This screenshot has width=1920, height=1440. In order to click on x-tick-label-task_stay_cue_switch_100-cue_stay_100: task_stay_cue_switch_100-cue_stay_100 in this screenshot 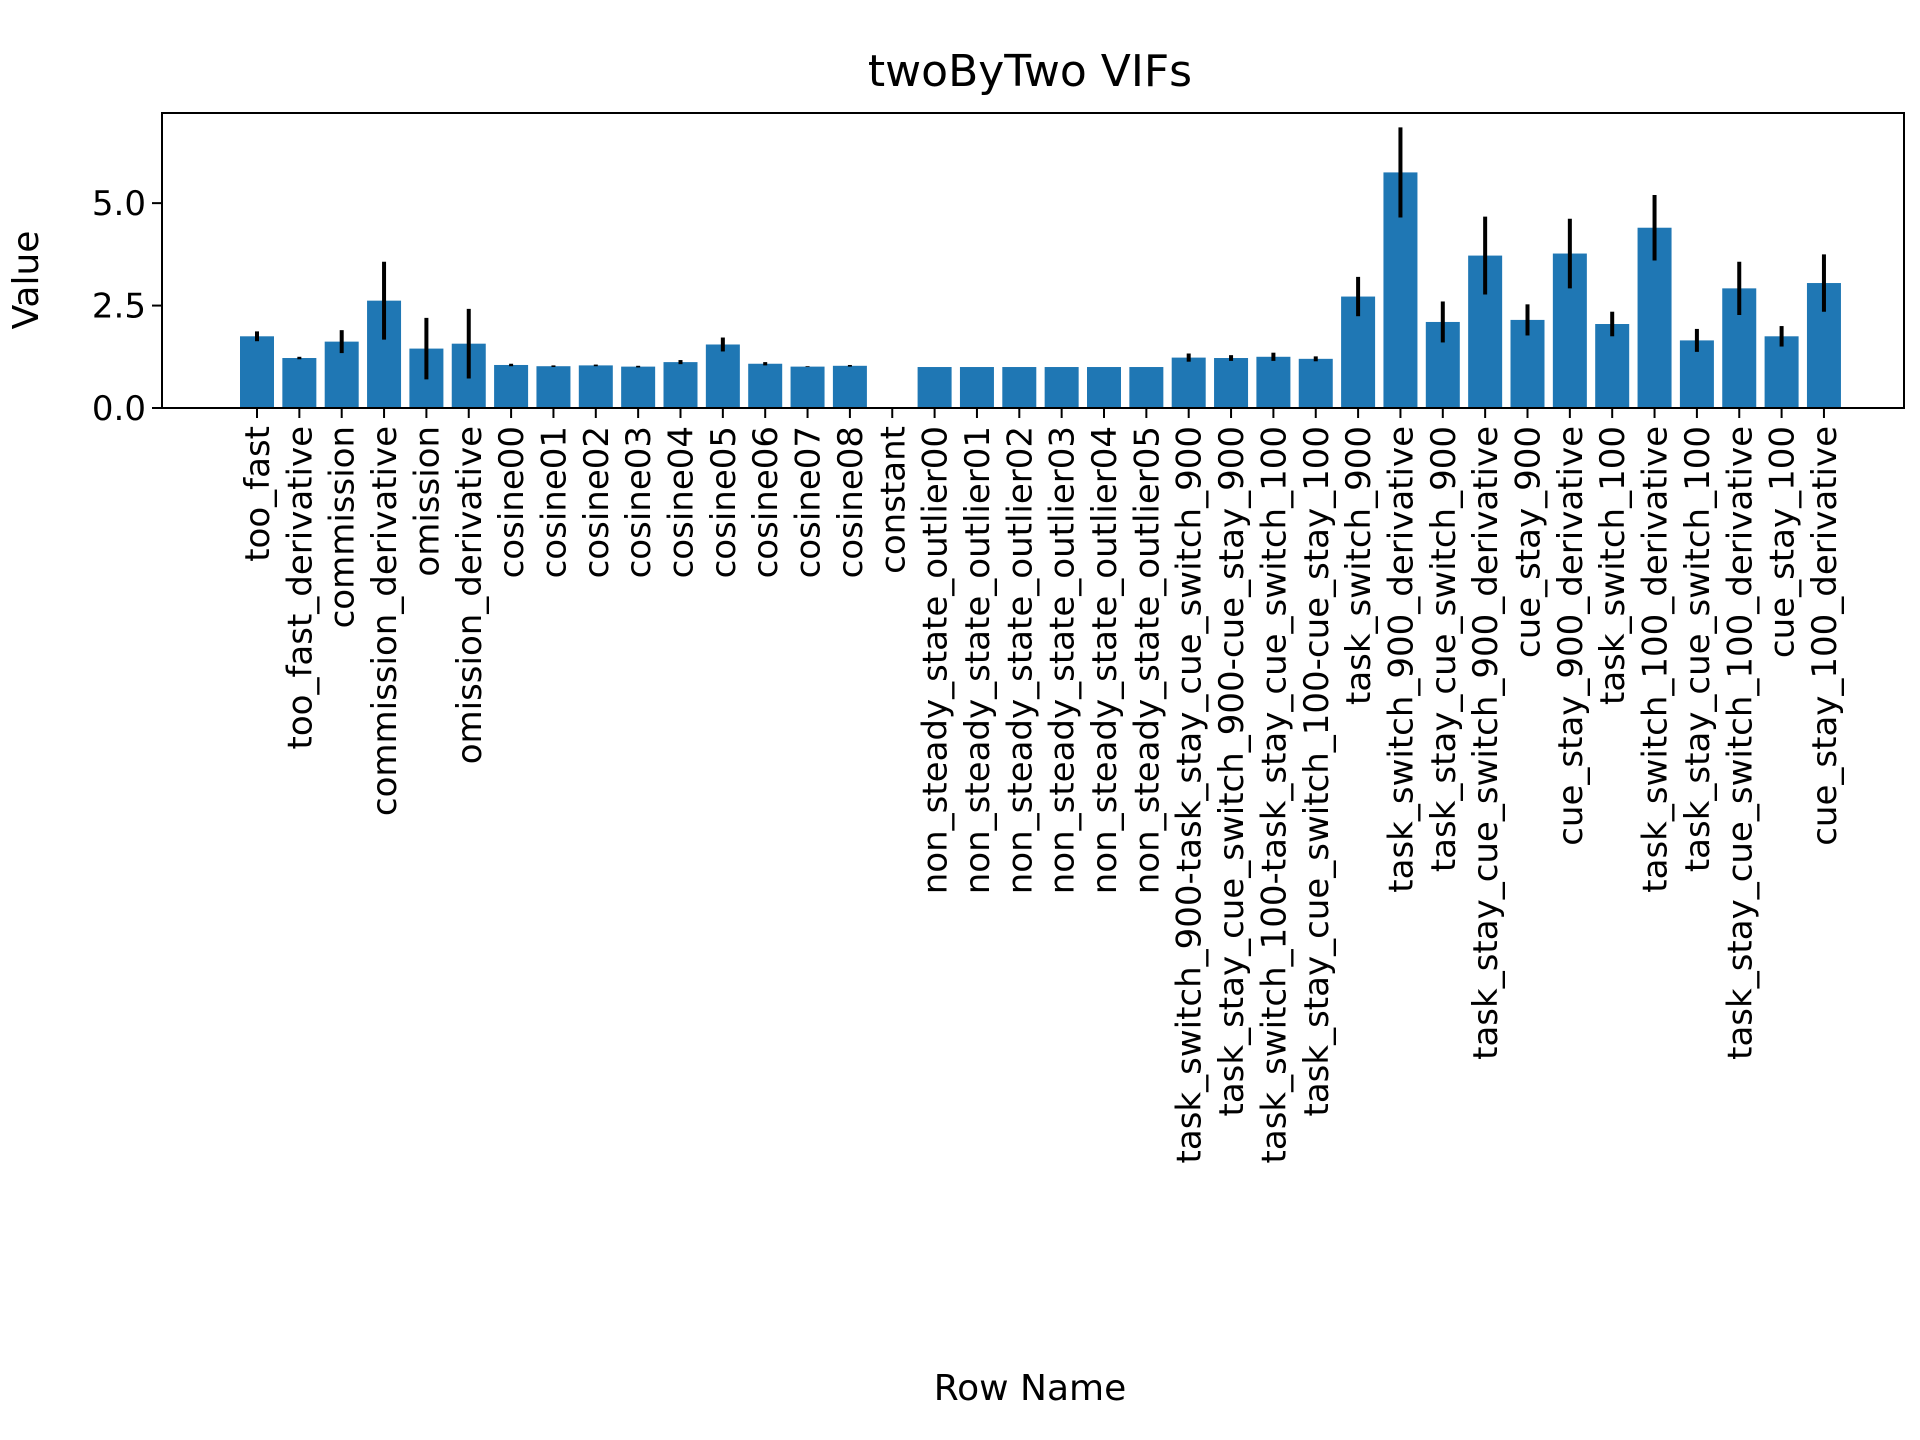, I will do `click(1317, 771)`.